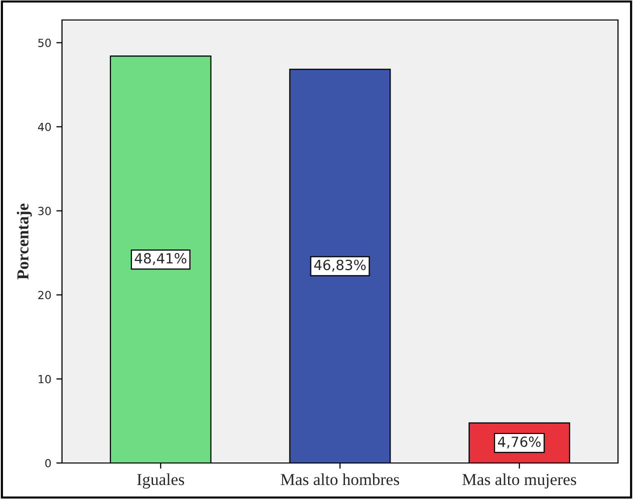  I want to click on data-label: 48,41%, so click(160, 259).